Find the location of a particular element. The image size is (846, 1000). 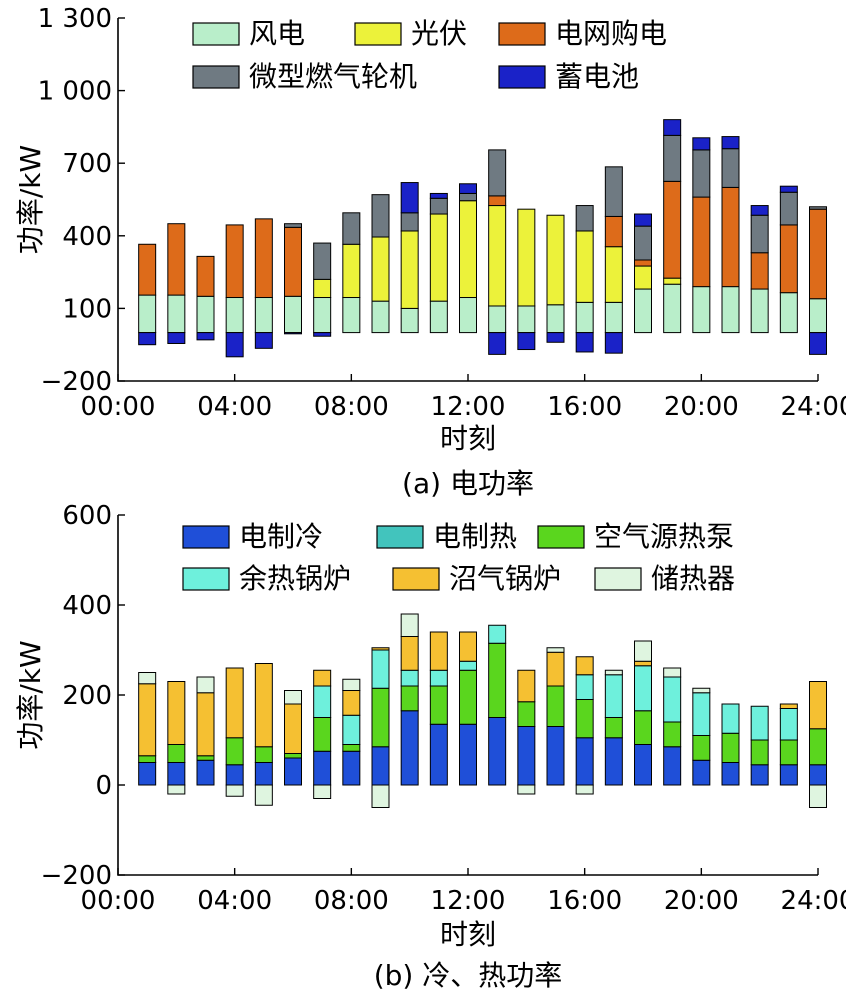

x-tick-label: 24:00 is located at coordinates (813, 901).